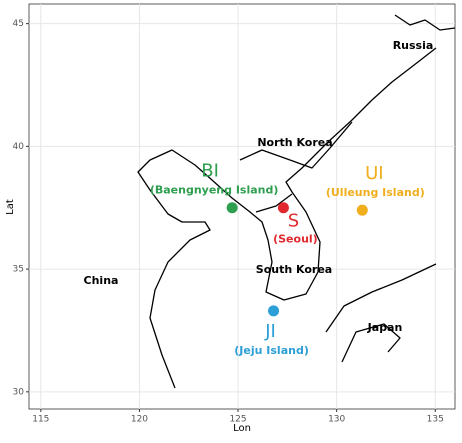  Describe the element at coordinates (18, 270) in the screenshot. I see `y-tick-label: 35` at that location.